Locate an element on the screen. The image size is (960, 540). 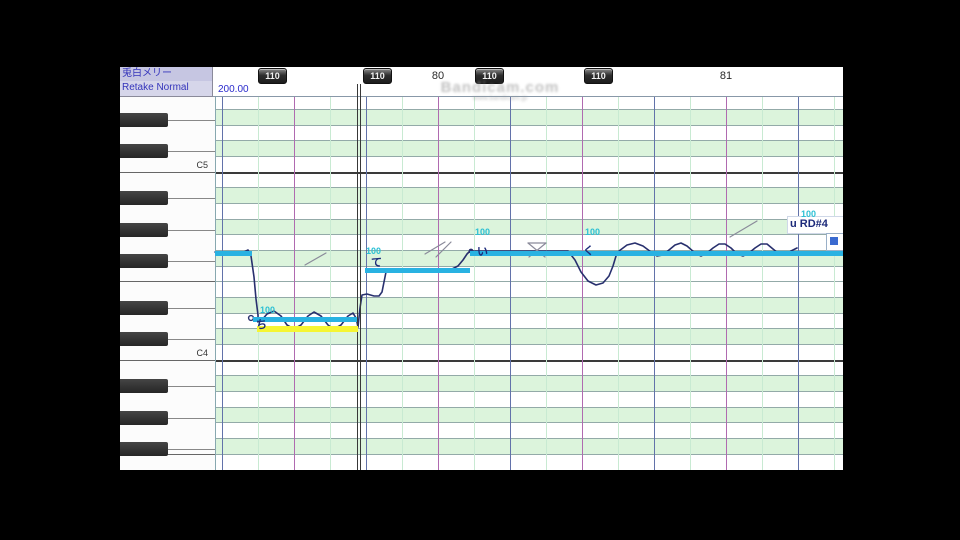
selected-note-highlight is located at coordinates (307, 329).